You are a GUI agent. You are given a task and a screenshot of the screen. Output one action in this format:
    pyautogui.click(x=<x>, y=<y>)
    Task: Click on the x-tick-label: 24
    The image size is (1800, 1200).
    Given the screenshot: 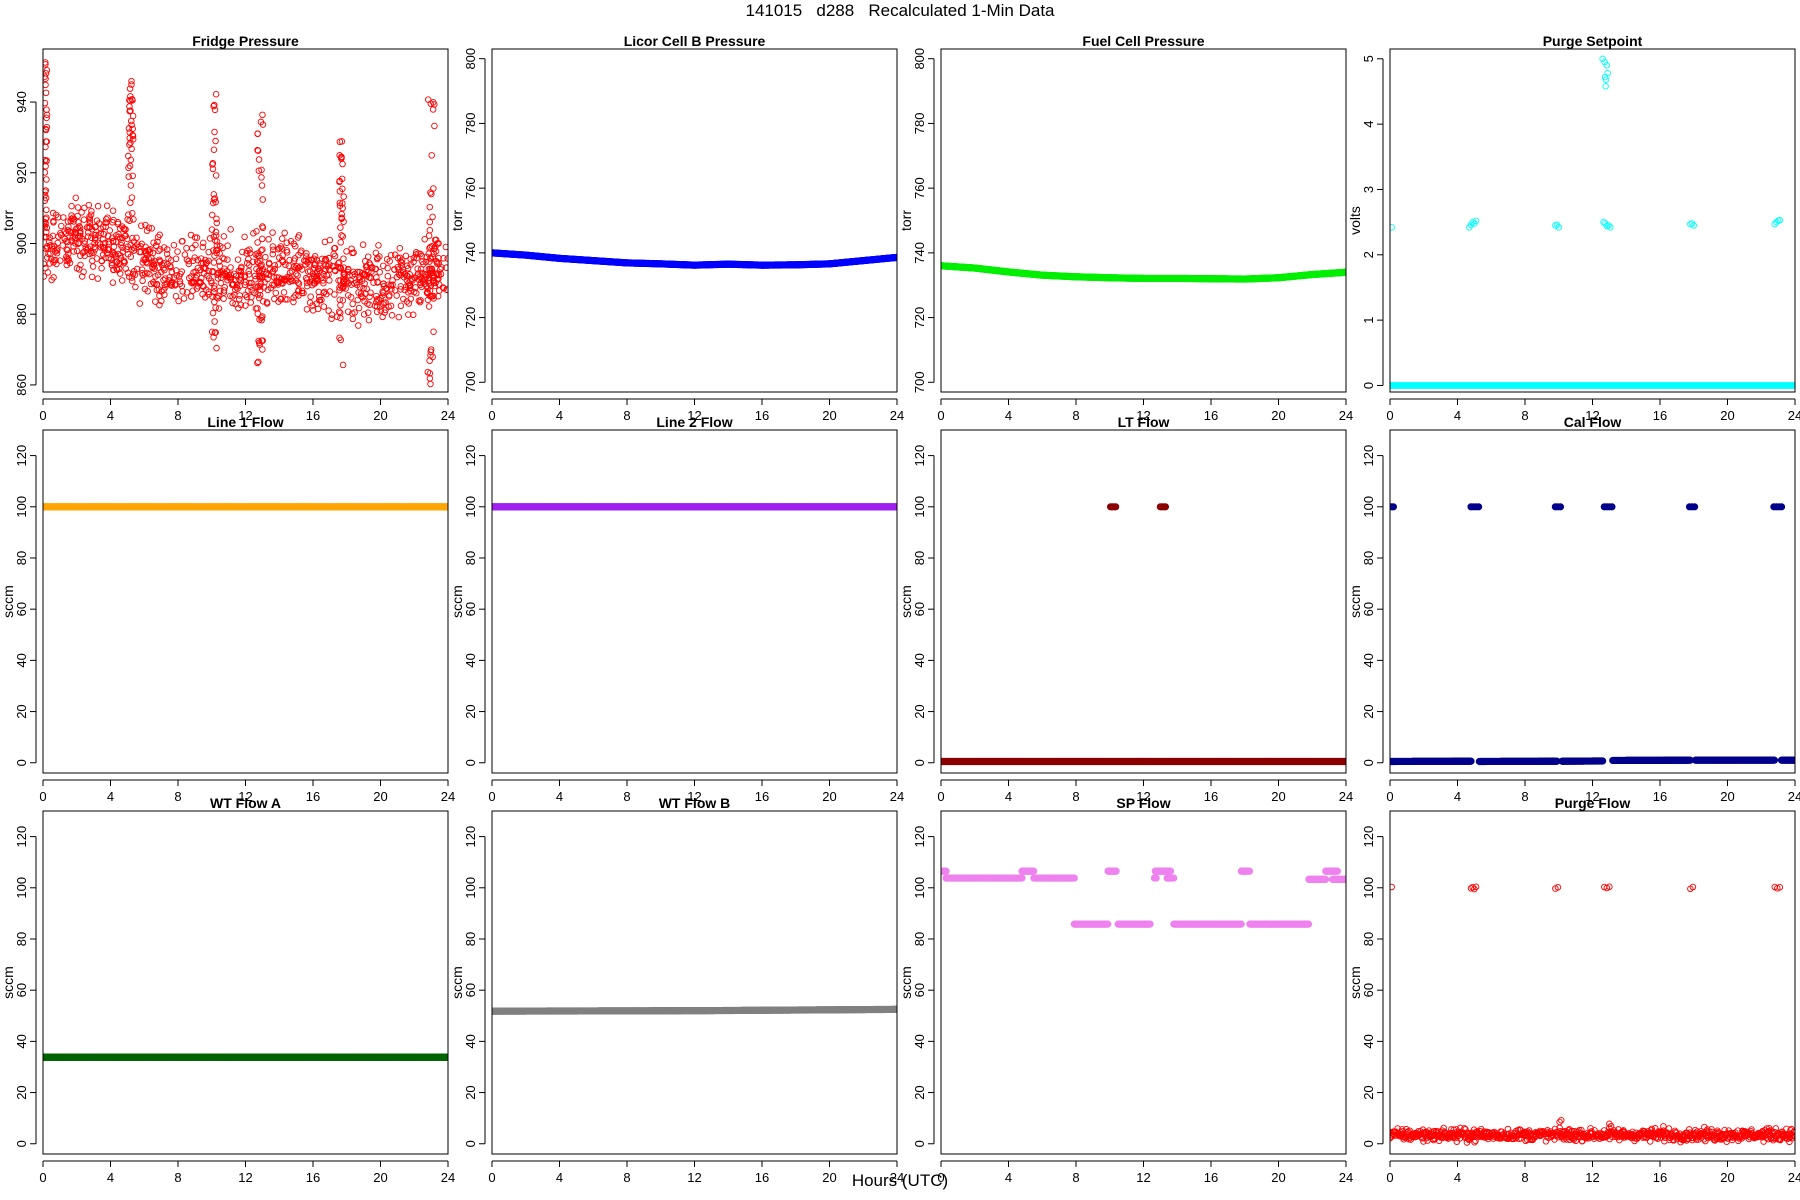 What is the action you would take?
    pyautogui.click(x=448, y=415)
    